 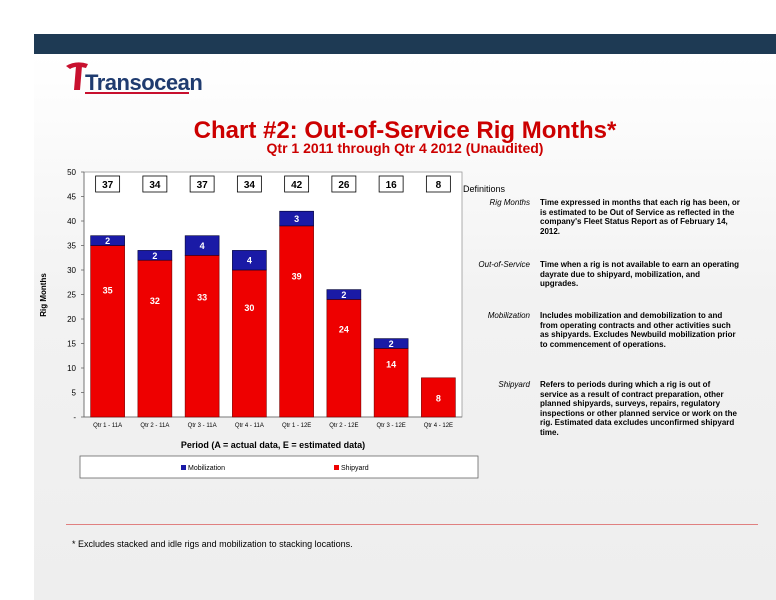 What do you see at coordinates (71, 319) in the screenshot?
I see `y-tick-label: 20` at bounding box center [71, 319].